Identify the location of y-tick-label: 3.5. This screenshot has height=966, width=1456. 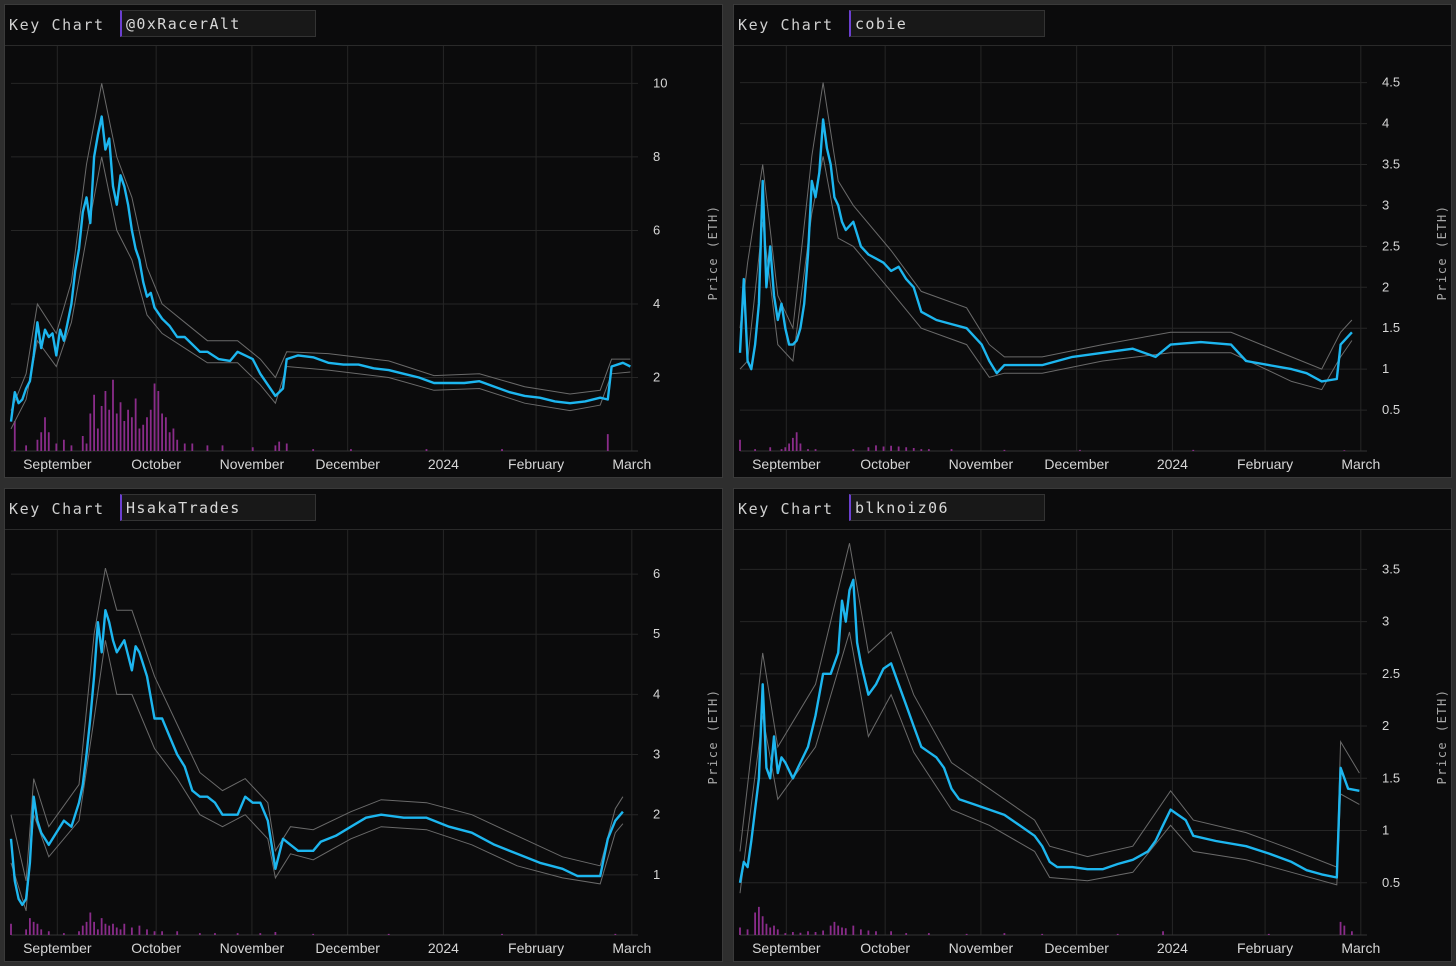
(1391, 164).